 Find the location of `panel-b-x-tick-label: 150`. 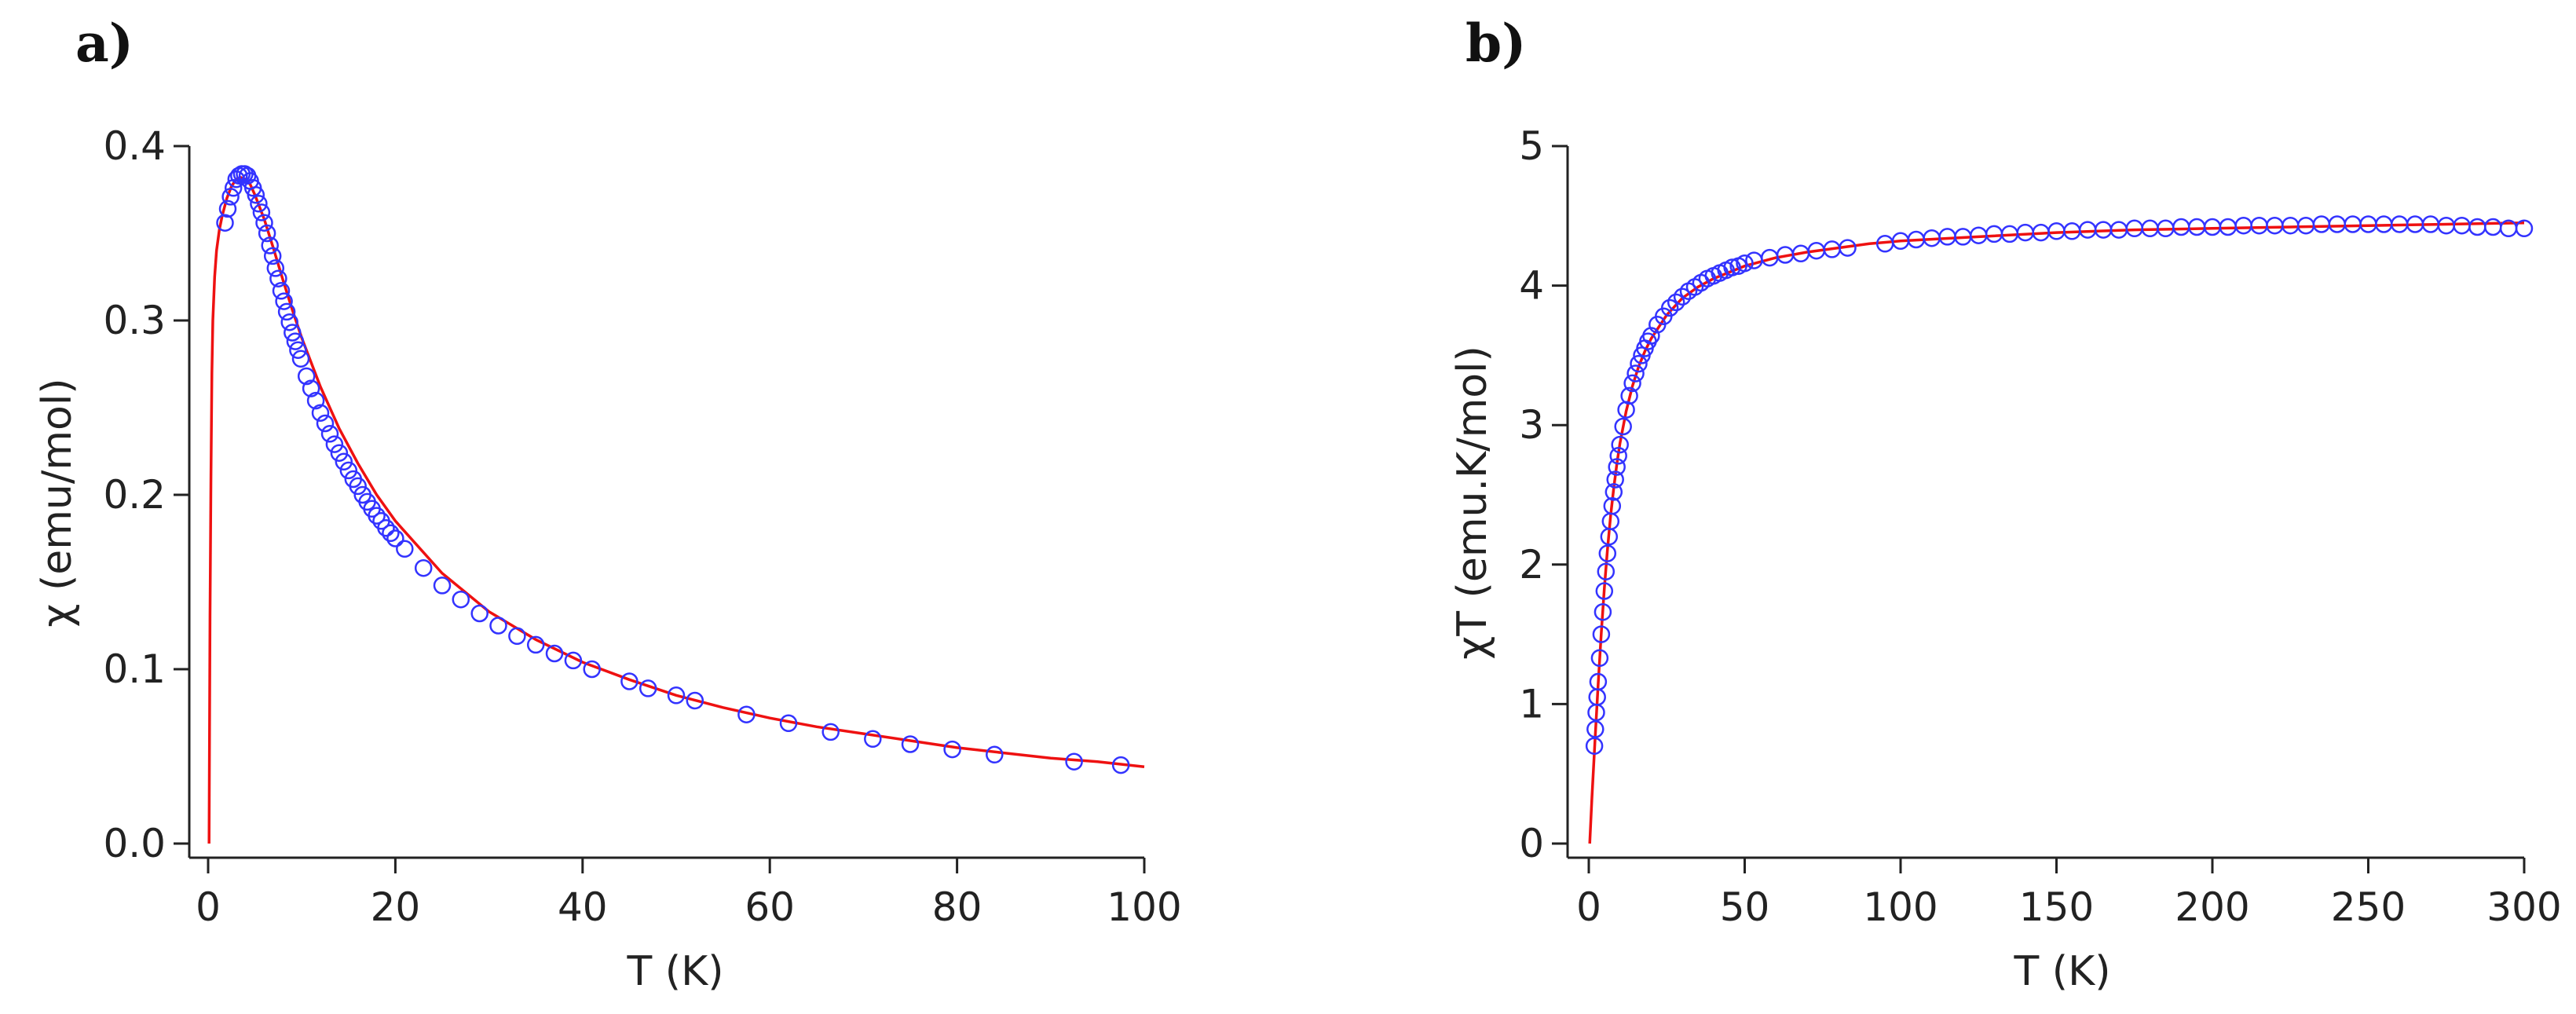

panel-b-x-tick-label: 150 is located at coordinates (2057, 907).